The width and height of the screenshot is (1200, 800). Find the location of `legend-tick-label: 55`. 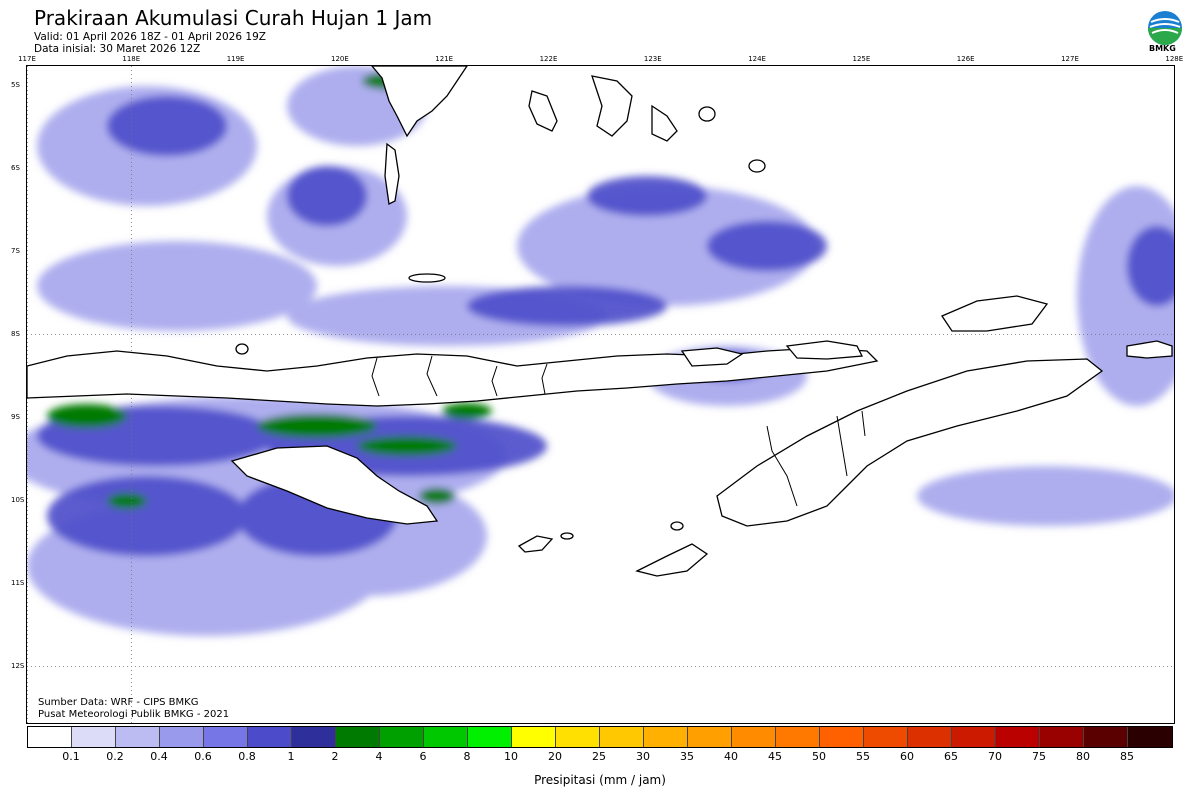

legend-tick-label: 55 is located at coordinates (863, 756).